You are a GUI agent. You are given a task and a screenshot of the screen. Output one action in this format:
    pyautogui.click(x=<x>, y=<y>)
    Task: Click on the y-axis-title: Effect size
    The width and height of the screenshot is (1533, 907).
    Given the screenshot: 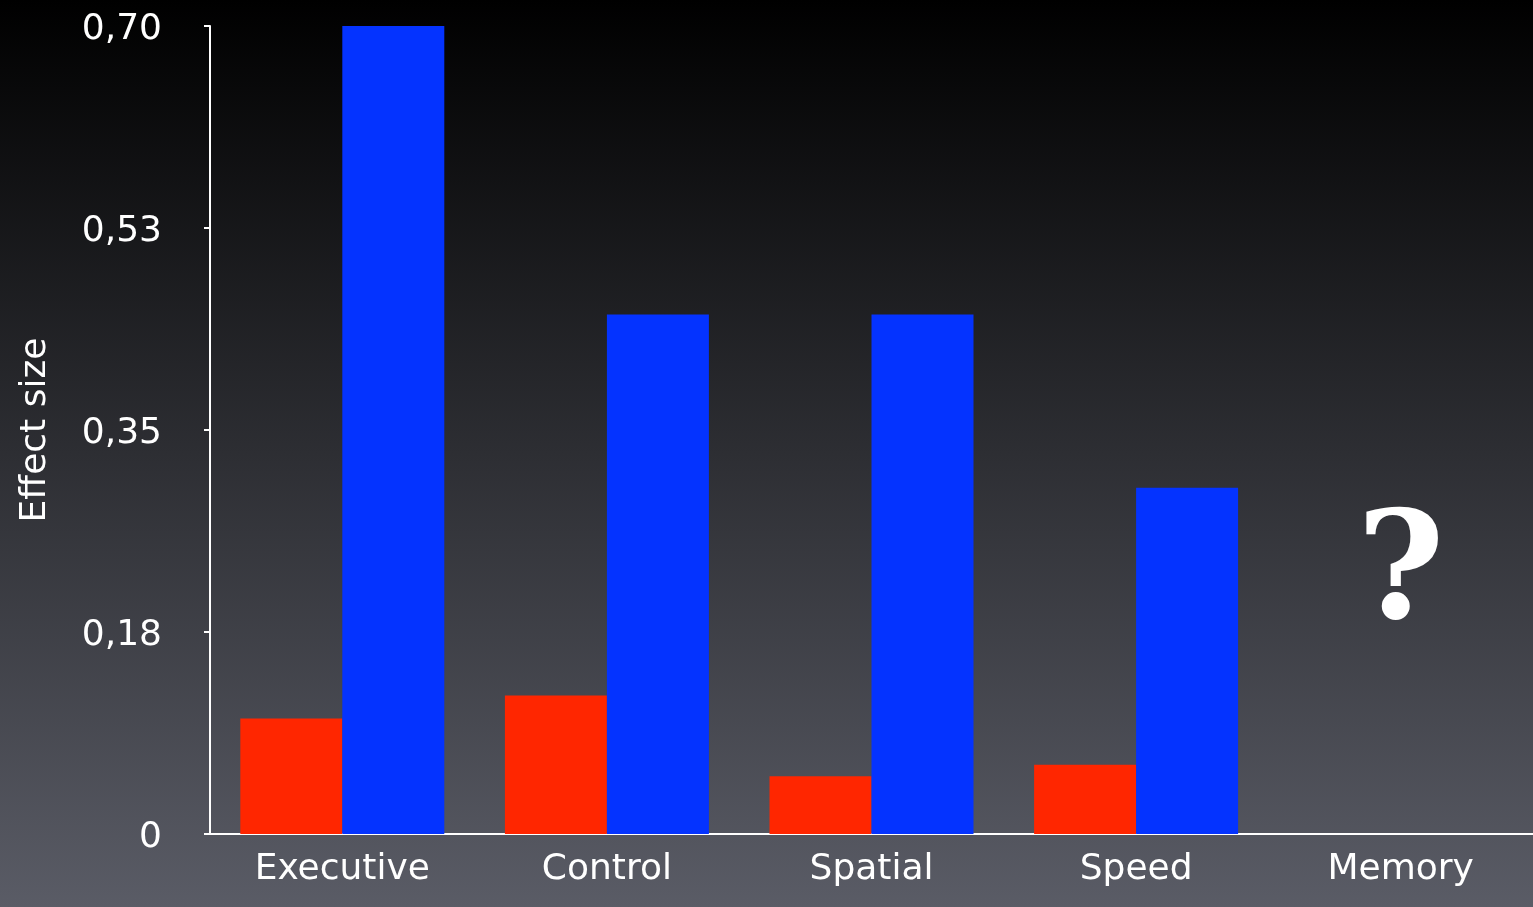 What is the action you would take?
    pyautogui.click(x=32, y=430)
    